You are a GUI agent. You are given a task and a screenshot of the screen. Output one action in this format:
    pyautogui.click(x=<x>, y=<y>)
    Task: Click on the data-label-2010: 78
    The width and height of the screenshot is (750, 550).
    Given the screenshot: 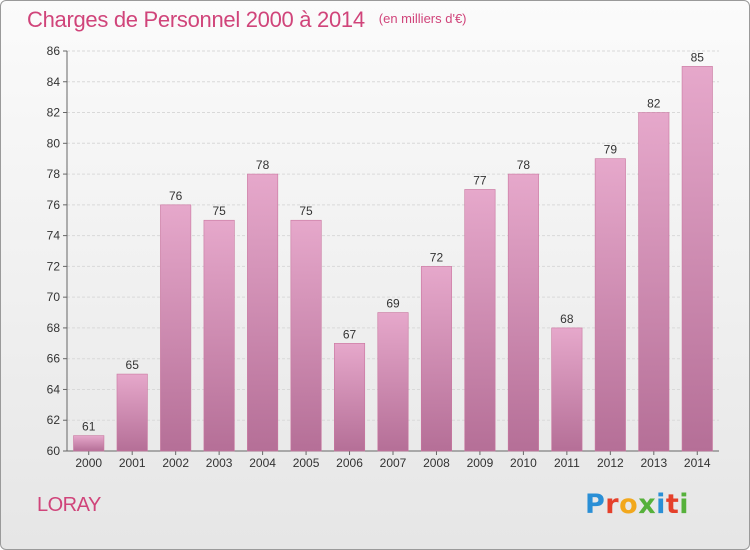 What is the action you would take?
    pyautogui.click(x=524, y=165)
    